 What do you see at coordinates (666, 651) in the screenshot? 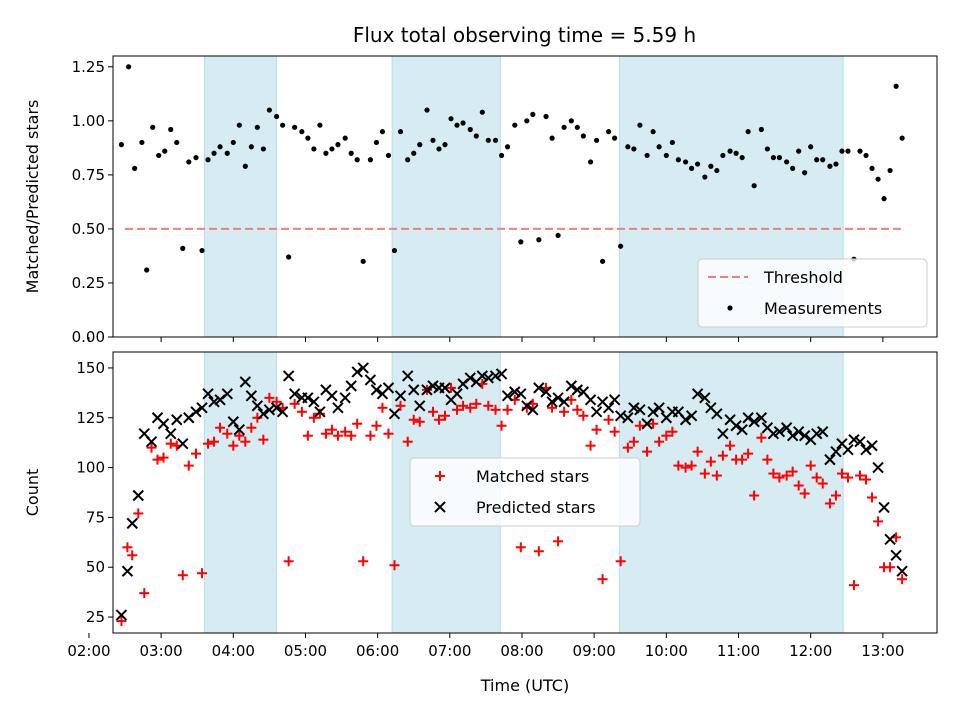
I see `x-tick-label: 10:00` at bounding box center [666, 651].